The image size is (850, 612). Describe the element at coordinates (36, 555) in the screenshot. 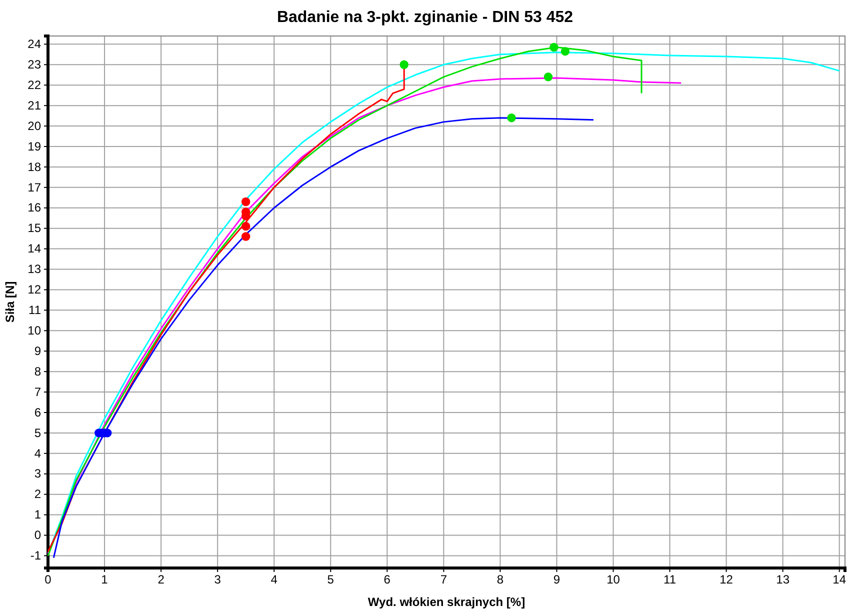

I see `y-tick-label: -1` at that location.